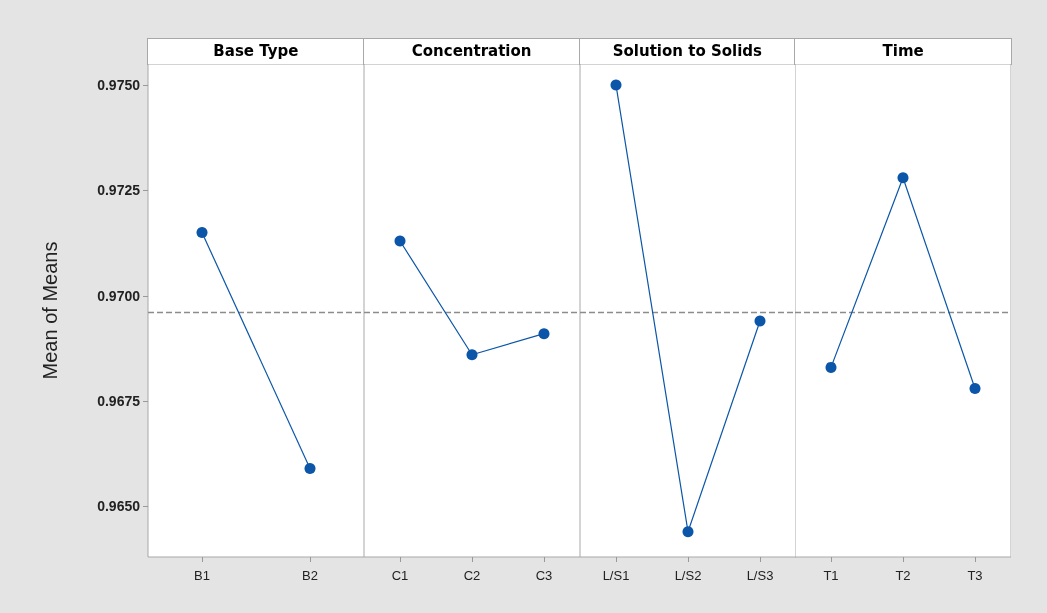 The width and height of the screenshot is (1047, 613). What do you see at coordinates (903, 575) in the screenshot?
I see `x-tick-label: T2` at bounding box center [903, 575].